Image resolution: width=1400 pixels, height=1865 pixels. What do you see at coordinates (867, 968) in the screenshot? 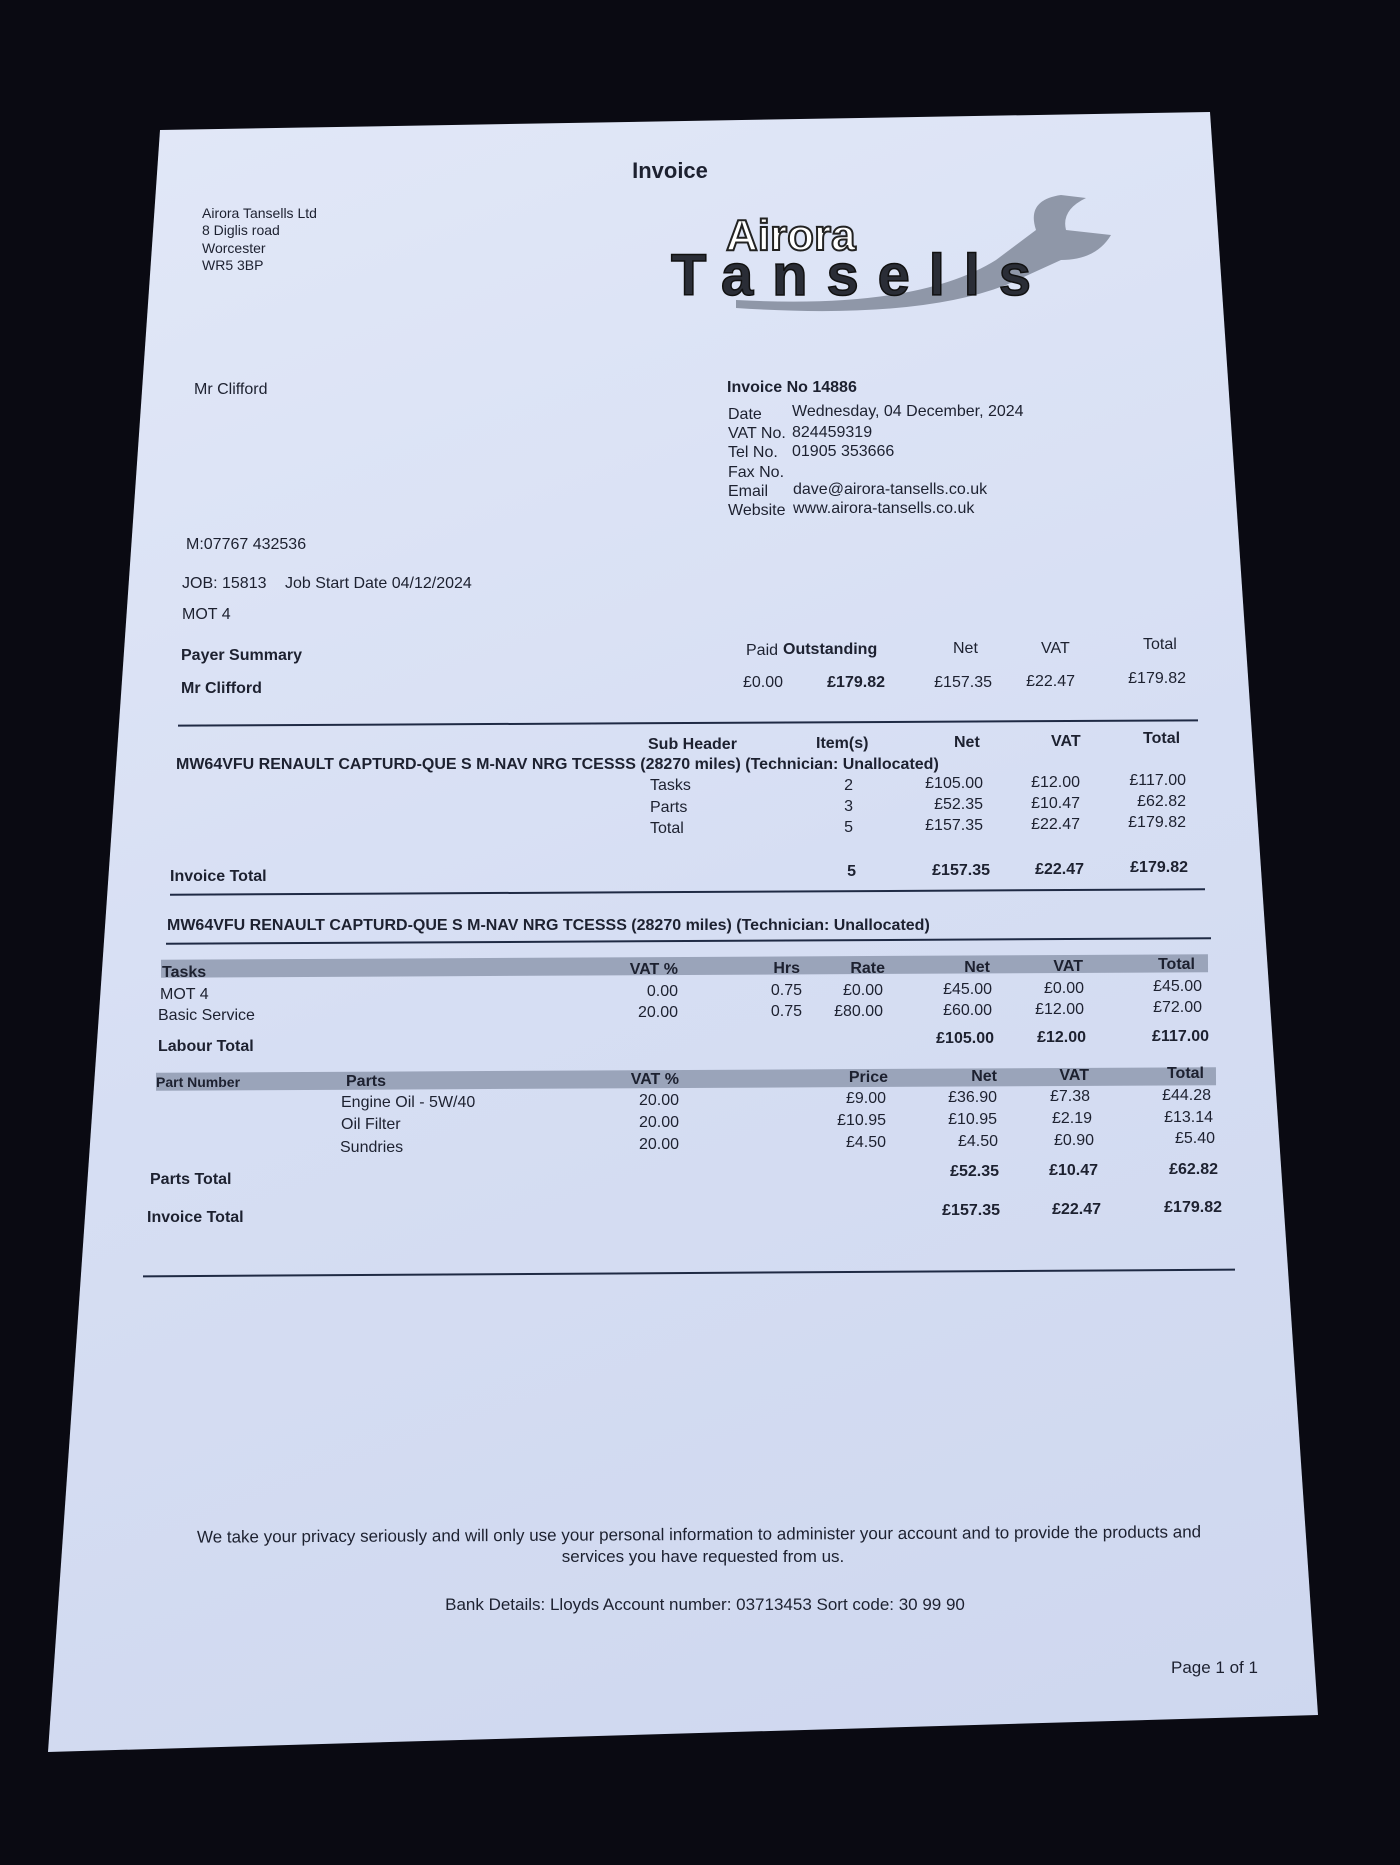
I see `col-header: Rate` at bounding box center [867, 968].